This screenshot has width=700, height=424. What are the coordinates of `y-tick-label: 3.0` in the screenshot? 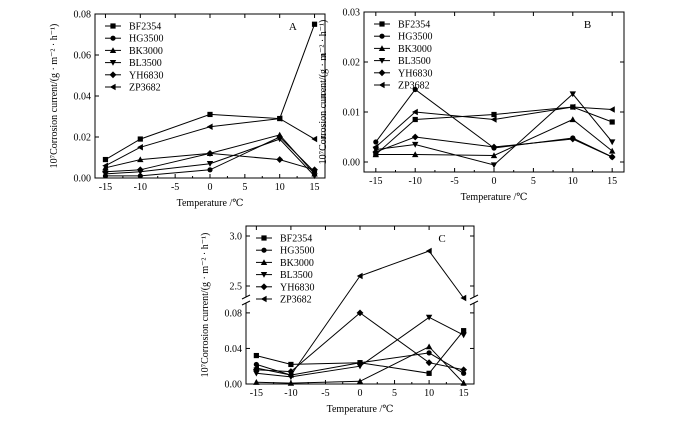 It's located at (236, 237).